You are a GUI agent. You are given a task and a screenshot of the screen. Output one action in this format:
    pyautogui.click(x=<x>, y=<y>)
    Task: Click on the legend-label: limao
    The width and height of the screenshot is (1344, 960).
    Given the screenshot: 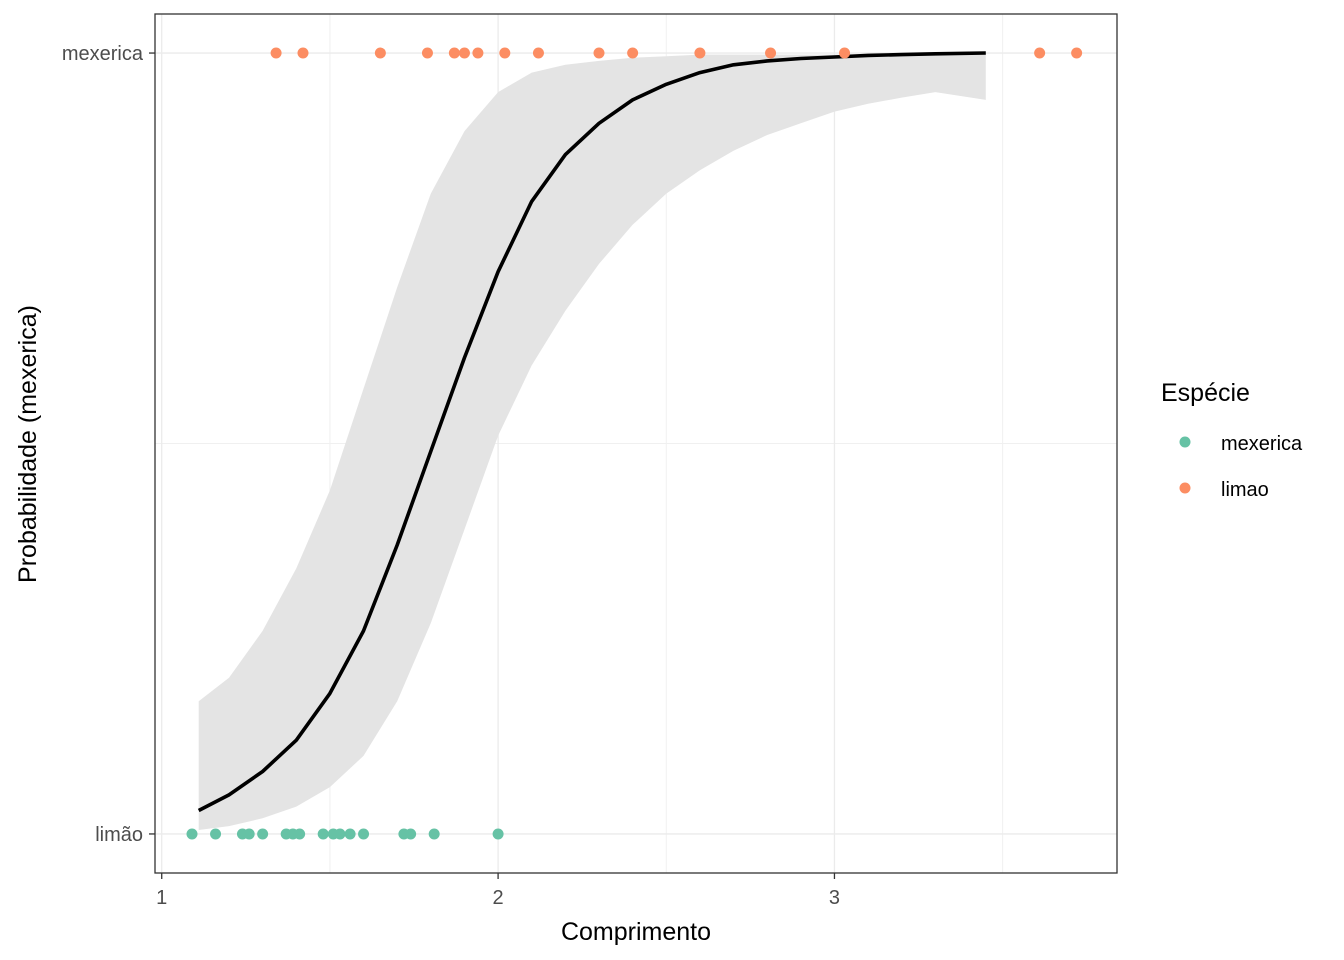 What is the action you would take?
    pyautogui.click(x=1245, y=490)
    